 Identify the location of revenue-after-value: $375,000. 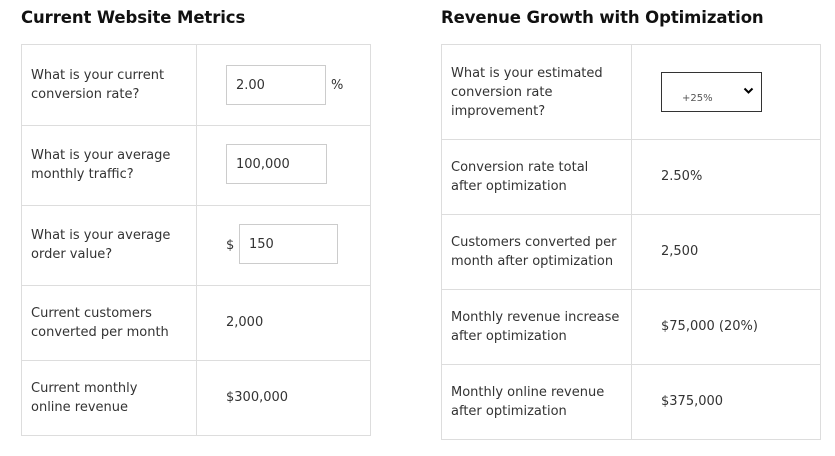
(692, 401).